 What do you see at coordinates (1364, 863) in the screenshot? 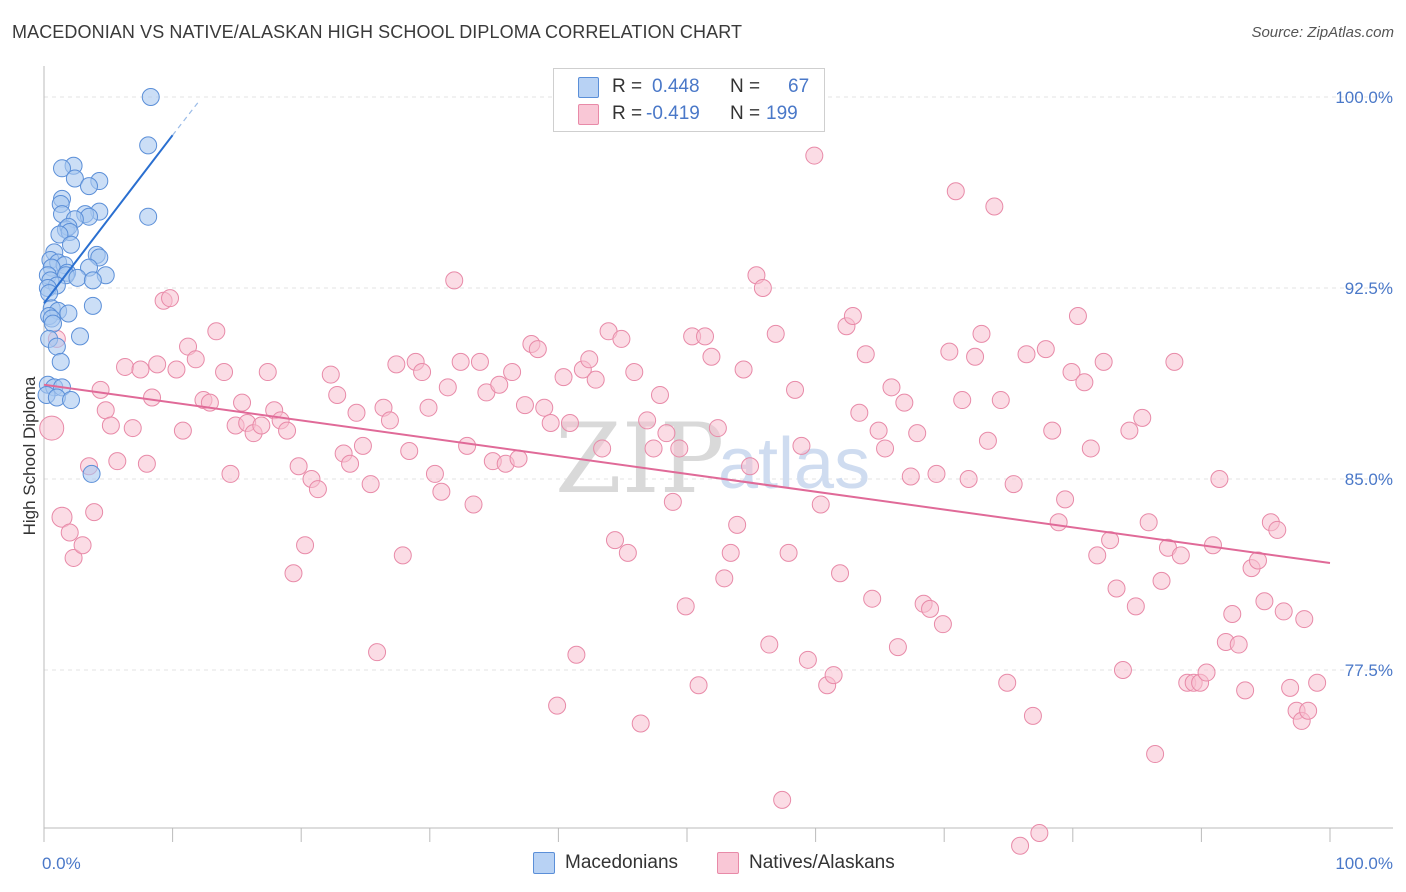
I see `x-tick-label-max: 100.0%` at bounding box center [1364, 863].